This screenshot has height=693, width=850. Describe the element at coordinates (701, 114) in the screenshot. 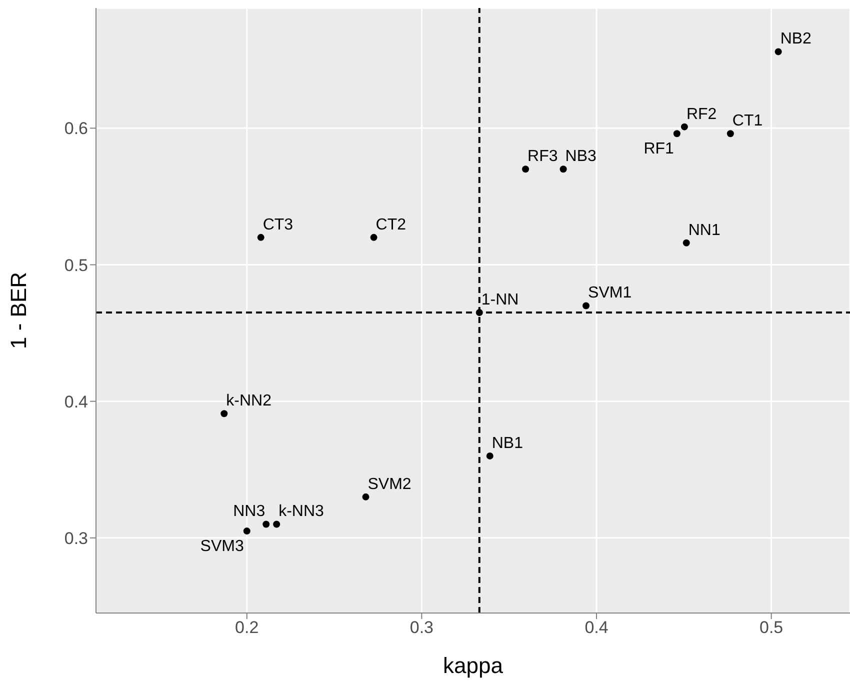

I see `annotation: RF2` at that location.